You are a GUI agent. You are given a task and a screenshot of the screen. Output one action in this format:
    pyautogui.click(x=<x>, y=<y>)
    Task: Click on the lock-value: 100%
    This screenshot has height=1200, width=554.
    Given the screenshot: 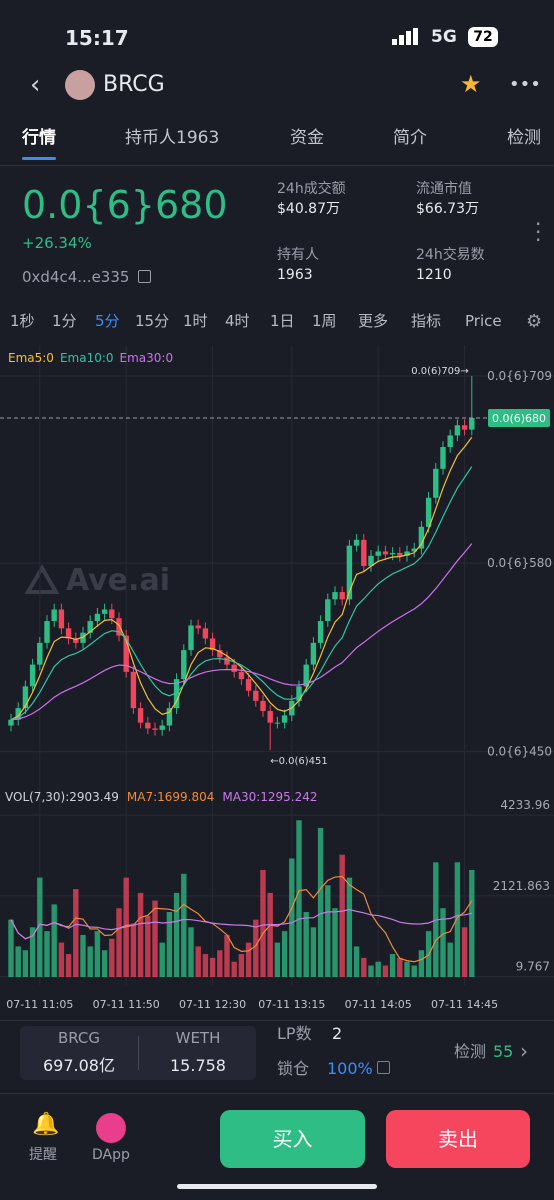 What is the action you would take?
    pyautogui.click(x=350, y=1068)
    